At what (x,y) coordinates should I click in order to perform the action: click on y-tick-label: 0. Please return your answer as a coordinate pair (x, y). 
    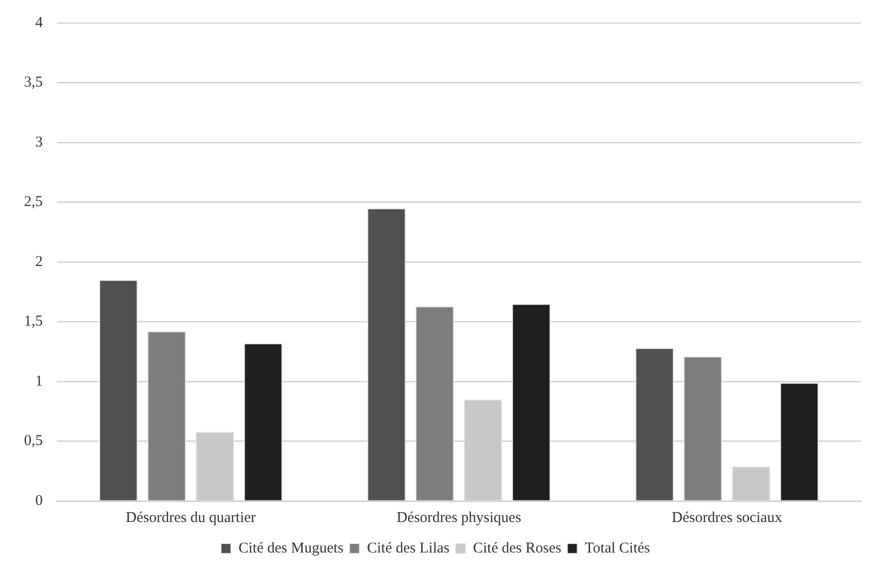
    Looking at the image, I should click on (39, 500).